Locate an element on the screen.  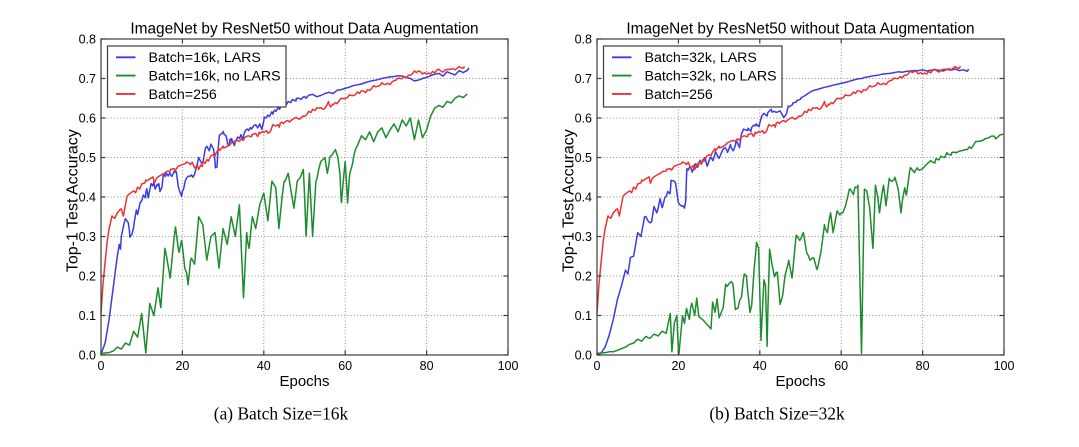
svg-text: Batch=32k, LARS is located at coordinates (701, 58).